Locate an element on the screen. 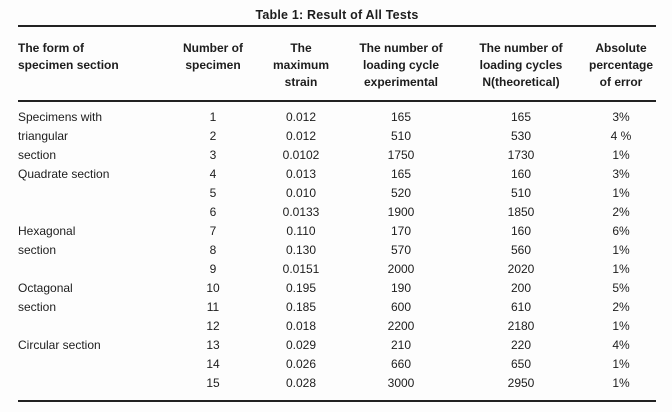 Image resolution: width=672 pixels, height=412 pixels. loading-cycles-theoretical-cell: 530 is located at coordinates (521, 136).